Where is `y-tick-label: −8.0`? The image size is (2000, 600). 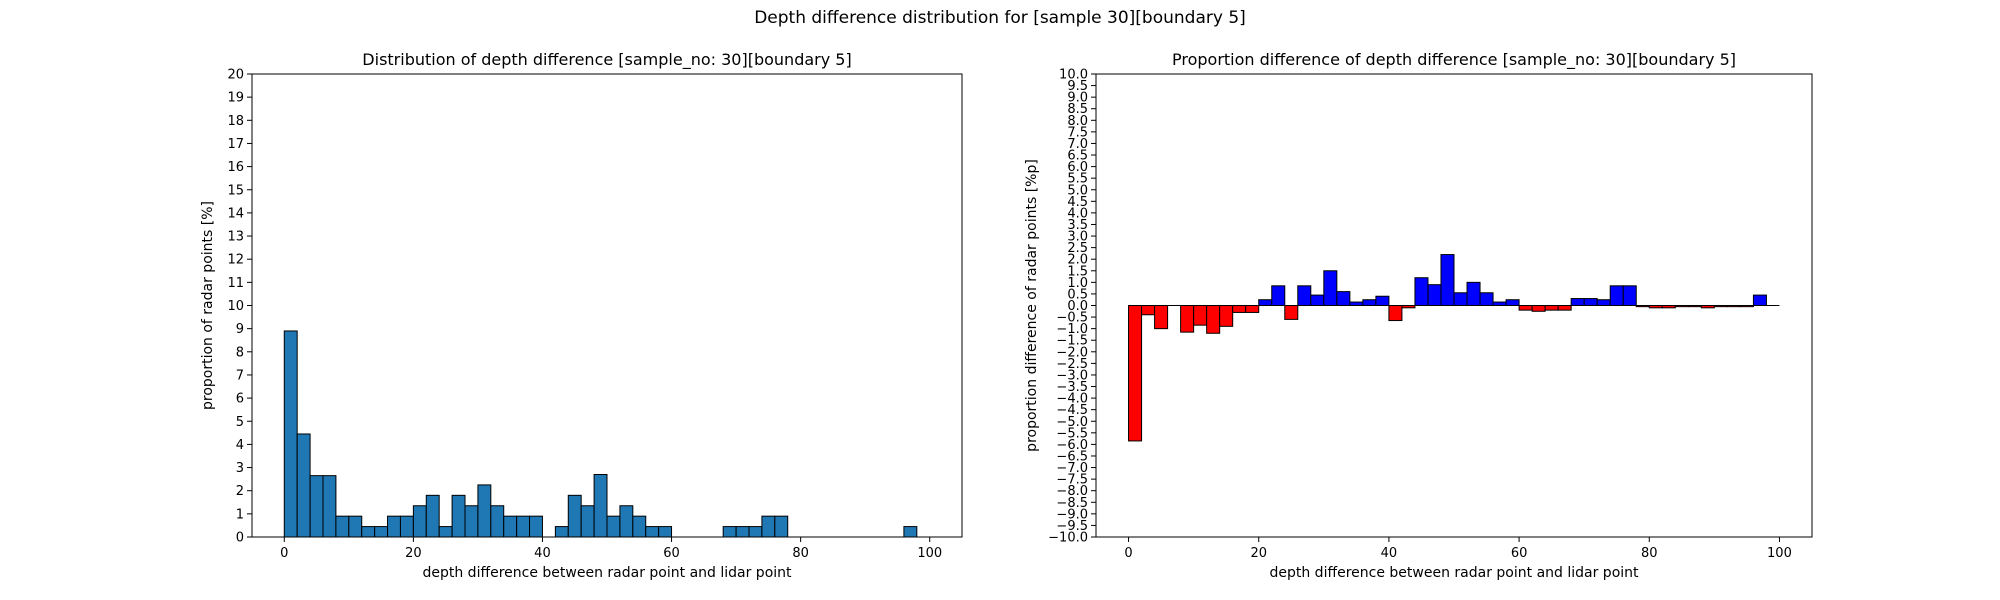 y-tick-label: −8.0 is located at coordinates (1072, 491).